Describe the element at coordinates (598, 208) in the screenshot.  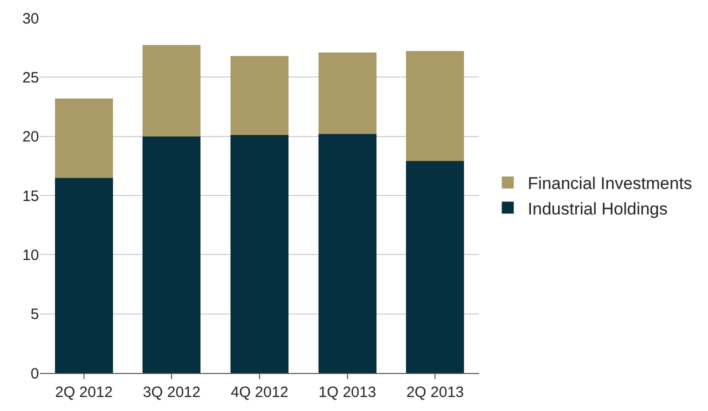
I see `legend-label: Industrial Holdings` at that location.